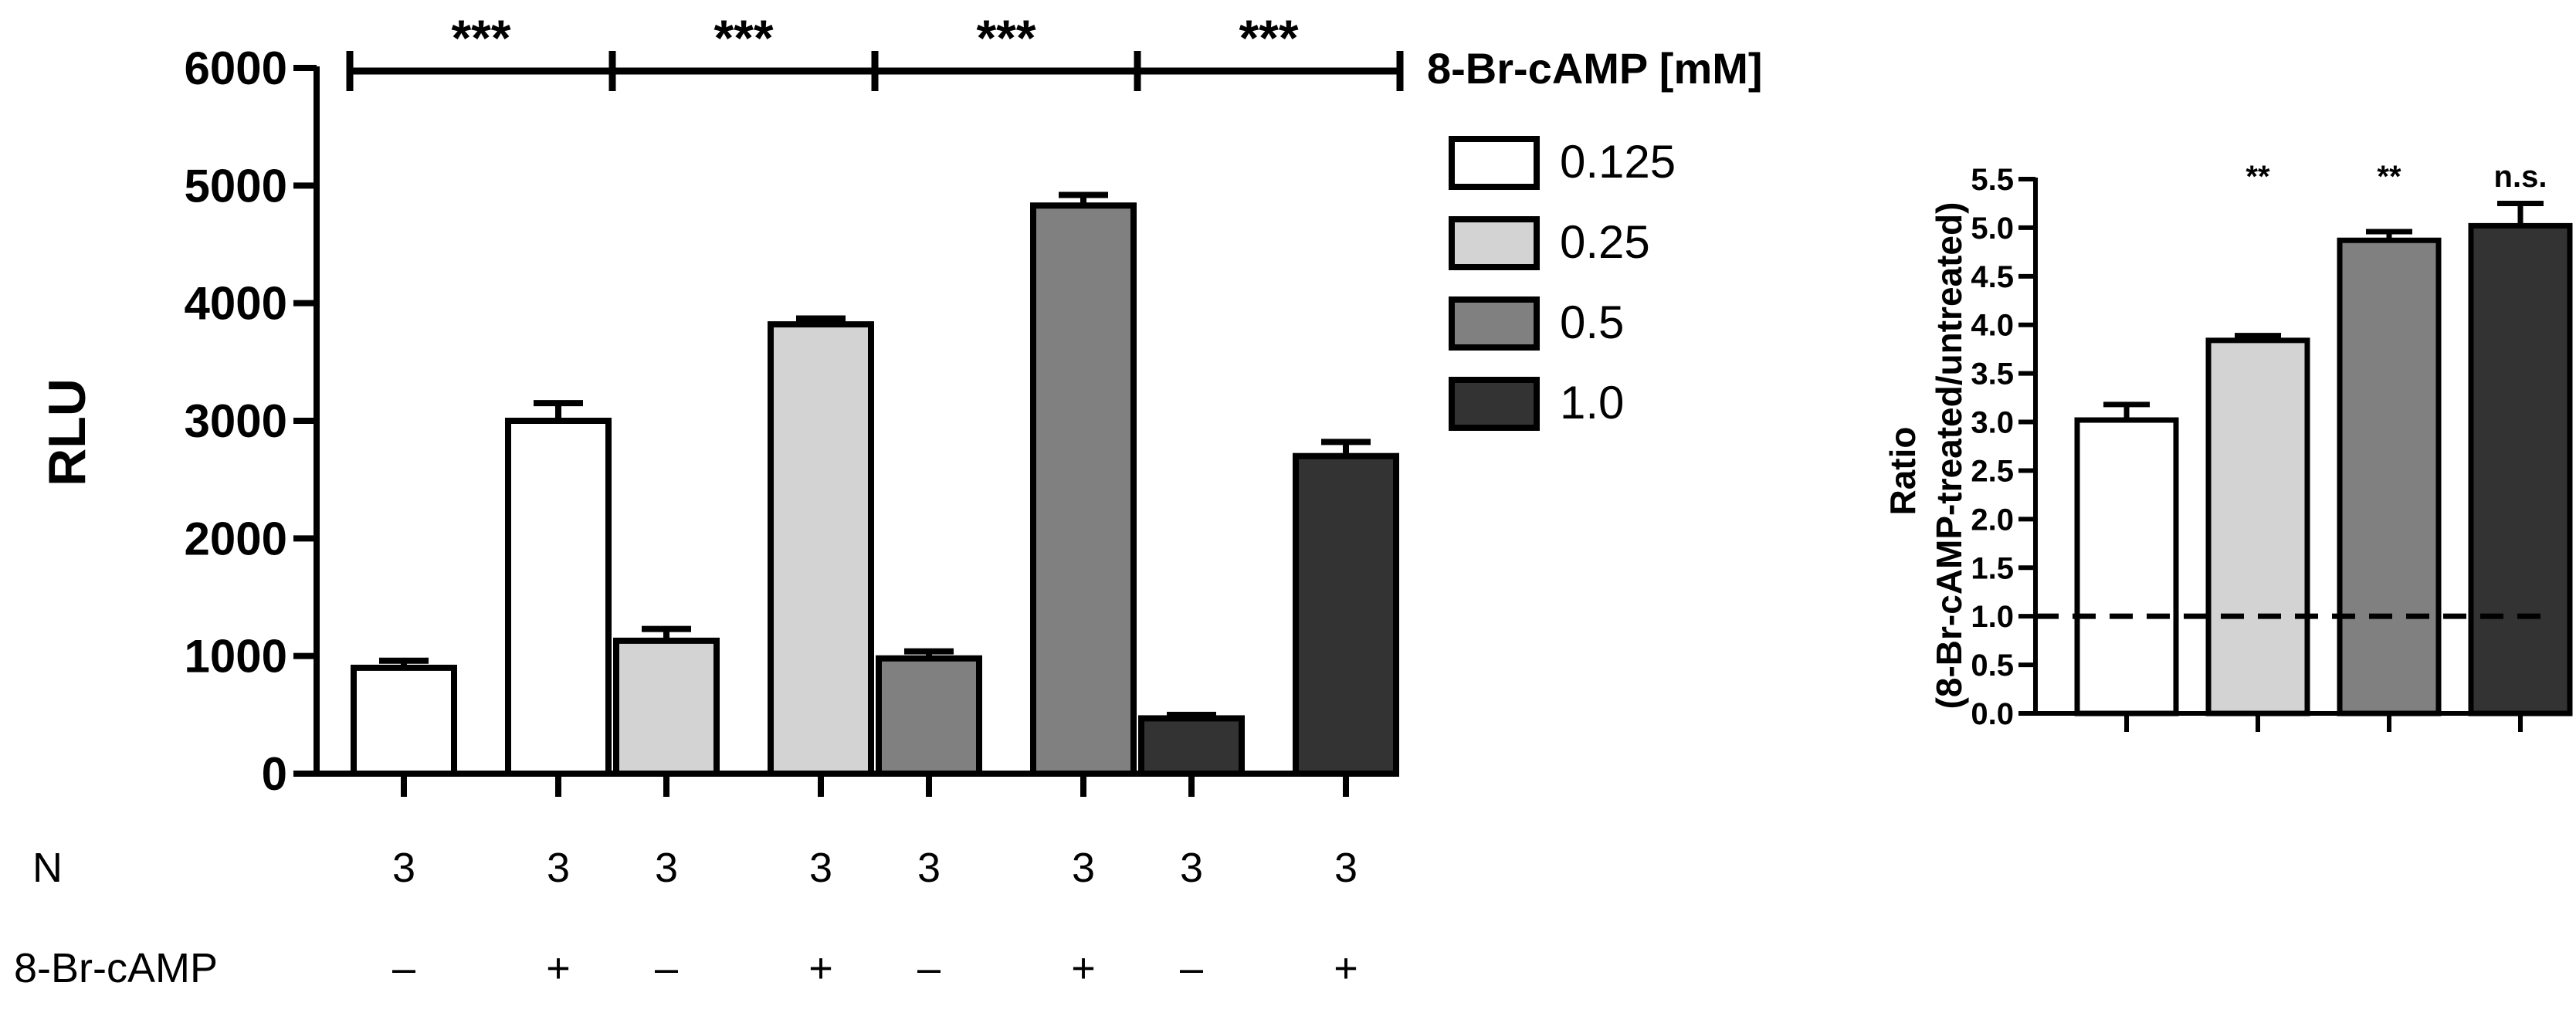  Describe the element at coordinates (874, 868) in the screenshot. I see `n-values: 3 3 3 3 3 3 3 3` at that location.